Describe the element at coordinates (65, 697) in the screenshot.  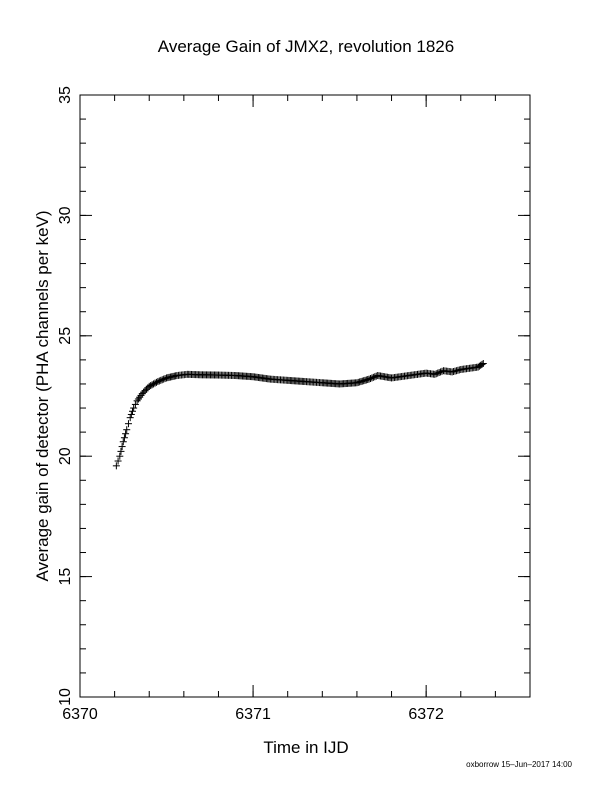
I see `y-tick-label: 10` at that location.